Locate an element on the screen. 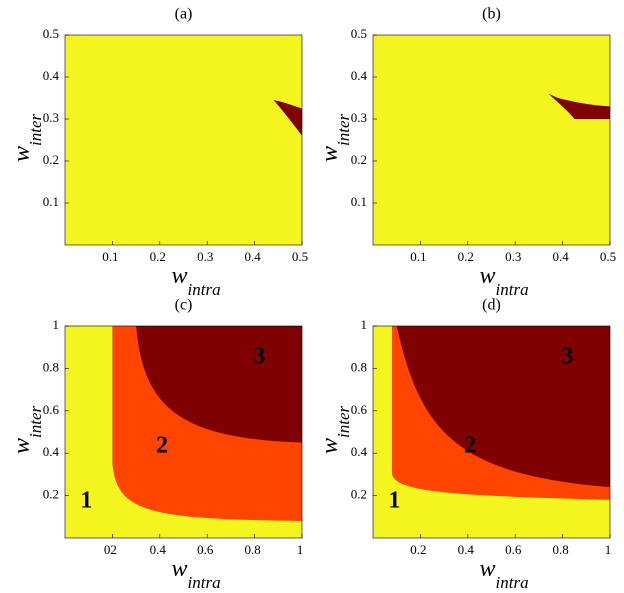 Image resolution: width=624 pixels, height=593 pixels. x-tick-label: 02 is located at coordinates (110, 549).